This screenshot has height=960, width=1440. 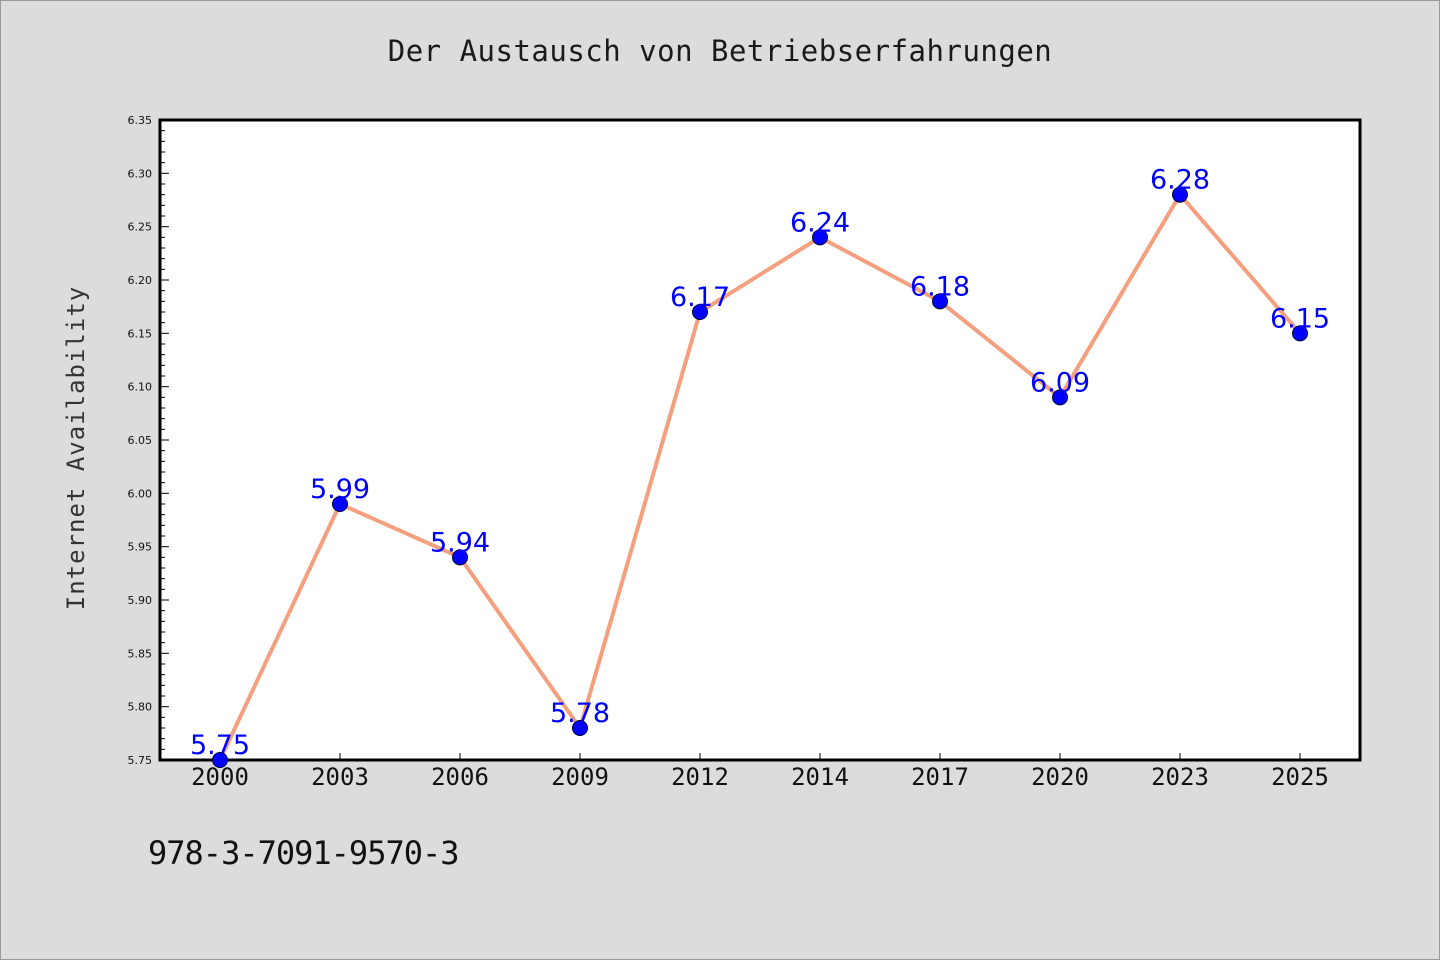 What do you see at coordinates (580, 777) in the screenshot?
I see `x-tick-label: 2009` at bounding box center [580, 777].